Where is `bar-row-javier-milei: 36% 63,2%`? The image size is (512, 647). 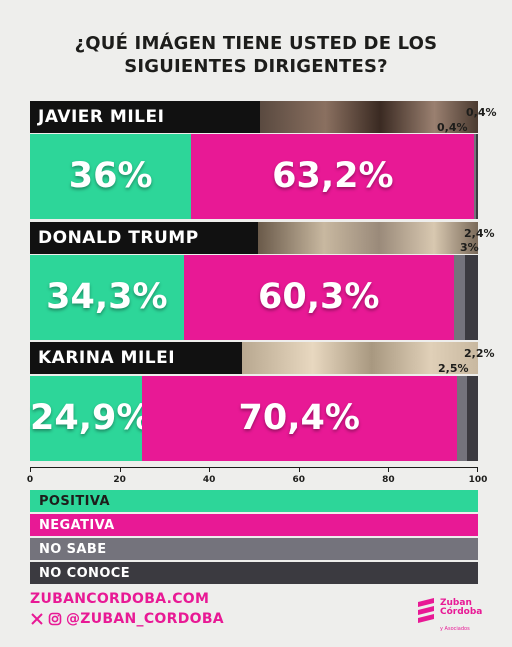
bar-row-javier-milei: 36% 63,2% is located at coordinates (254, 176).